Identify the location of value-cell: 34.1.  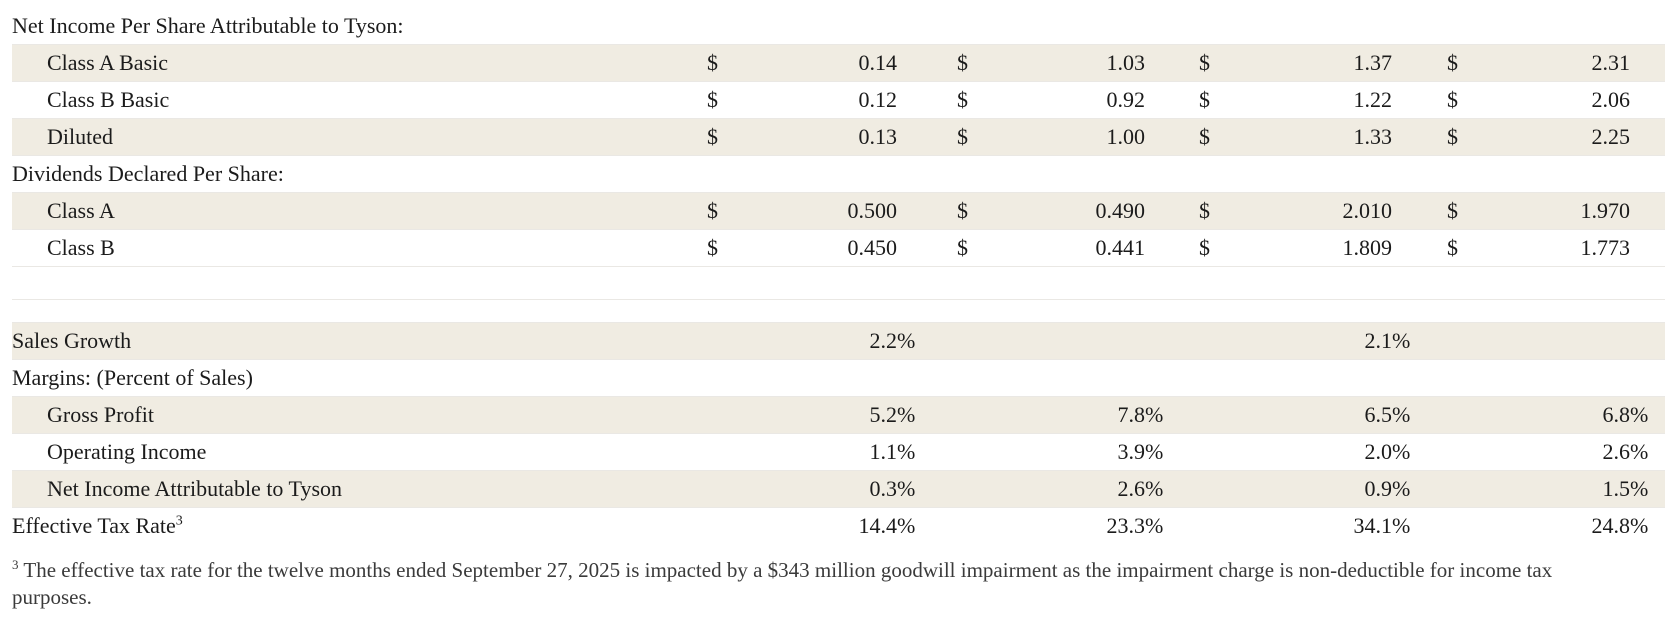
(1321, 525).